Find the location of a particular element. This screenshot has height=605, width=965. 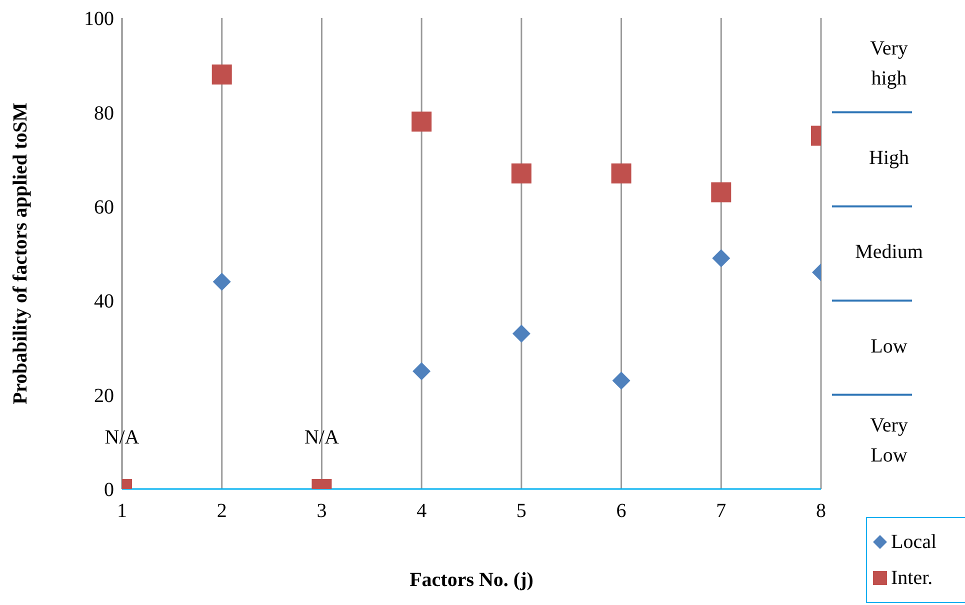

x-tick-label: 4 is located at coordinates (421, 511).